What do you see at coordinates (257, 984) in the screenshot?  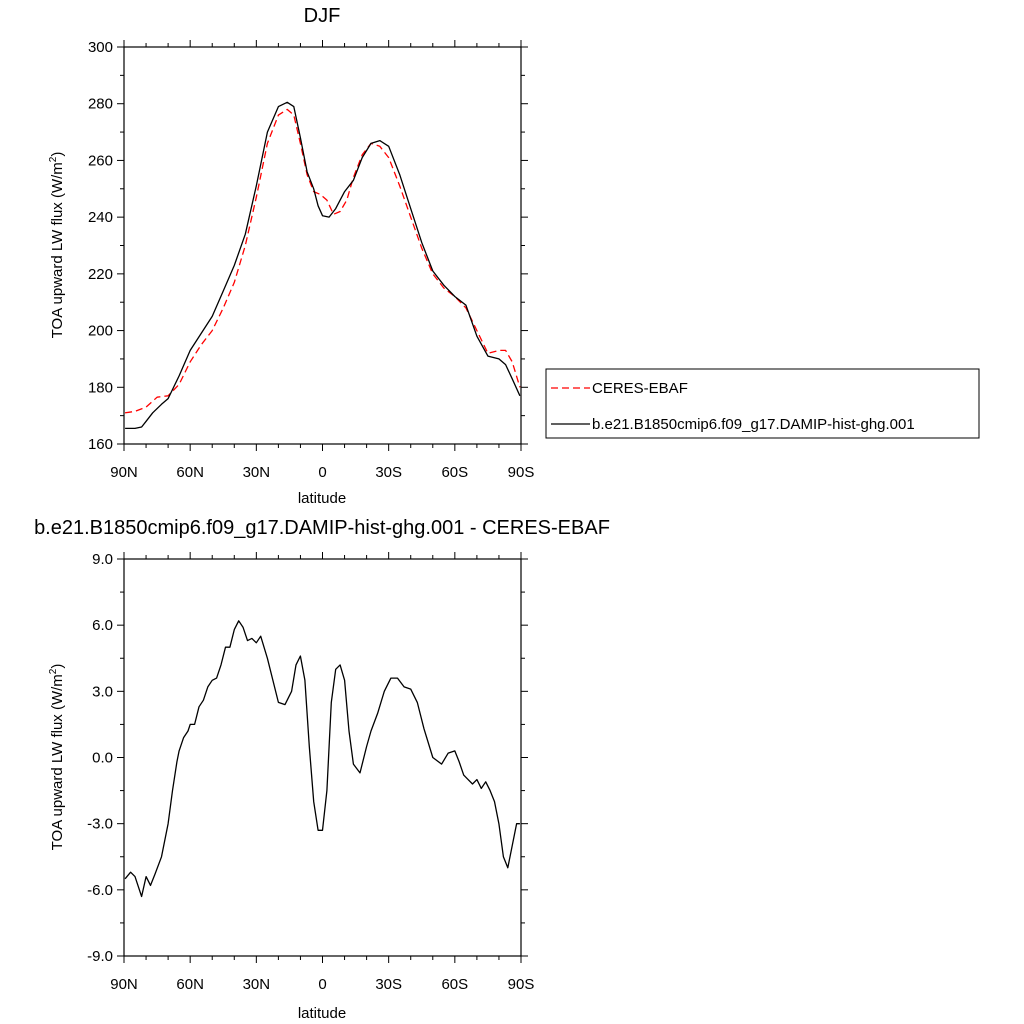 I see `bottom-xtick-label: 30N` at bounding box center [257, 984].